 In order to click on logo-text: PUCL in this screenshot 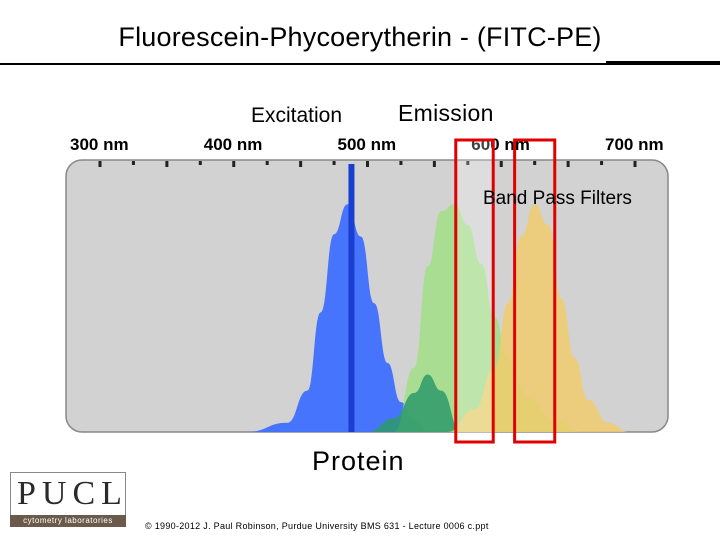, I will do `click(72, 493)`.